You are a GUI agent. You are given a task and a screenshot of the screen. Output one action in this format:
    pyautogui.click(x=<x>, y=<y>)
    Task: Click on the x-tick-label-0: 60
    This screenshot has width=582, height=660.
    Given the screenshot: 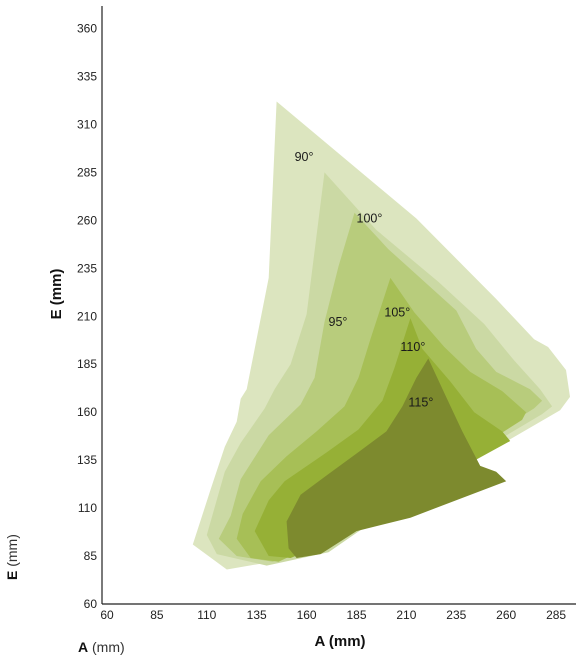 What is the action you would take?
    pyautogui.click(x=107, y=615)
    